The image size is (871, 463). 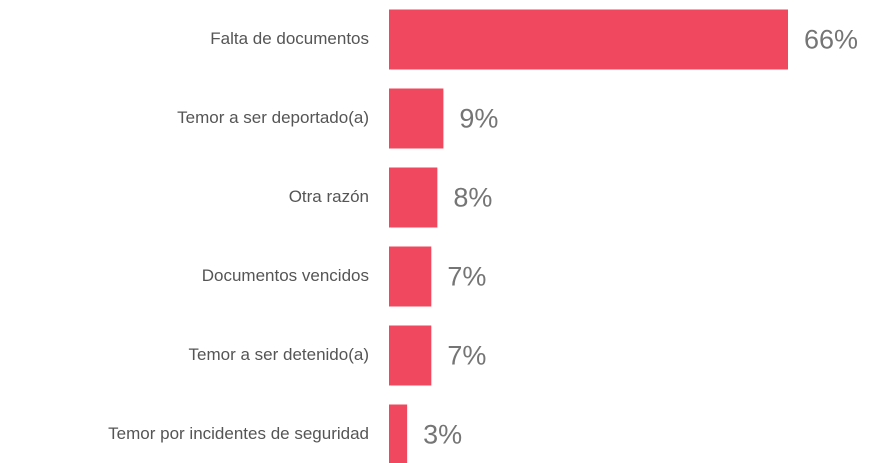 I want to click on category-label: Otra razón, so click(x=329, y=196).